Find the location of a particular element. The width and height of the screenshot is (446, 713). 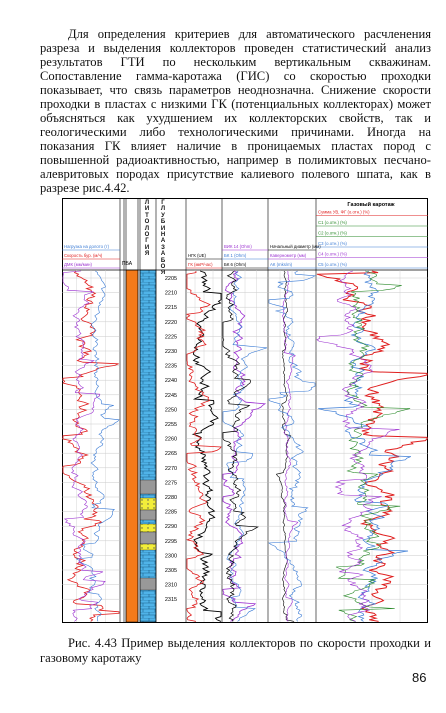

track-header: БК 6 (Ohm) is located at coordinates (235, 264).